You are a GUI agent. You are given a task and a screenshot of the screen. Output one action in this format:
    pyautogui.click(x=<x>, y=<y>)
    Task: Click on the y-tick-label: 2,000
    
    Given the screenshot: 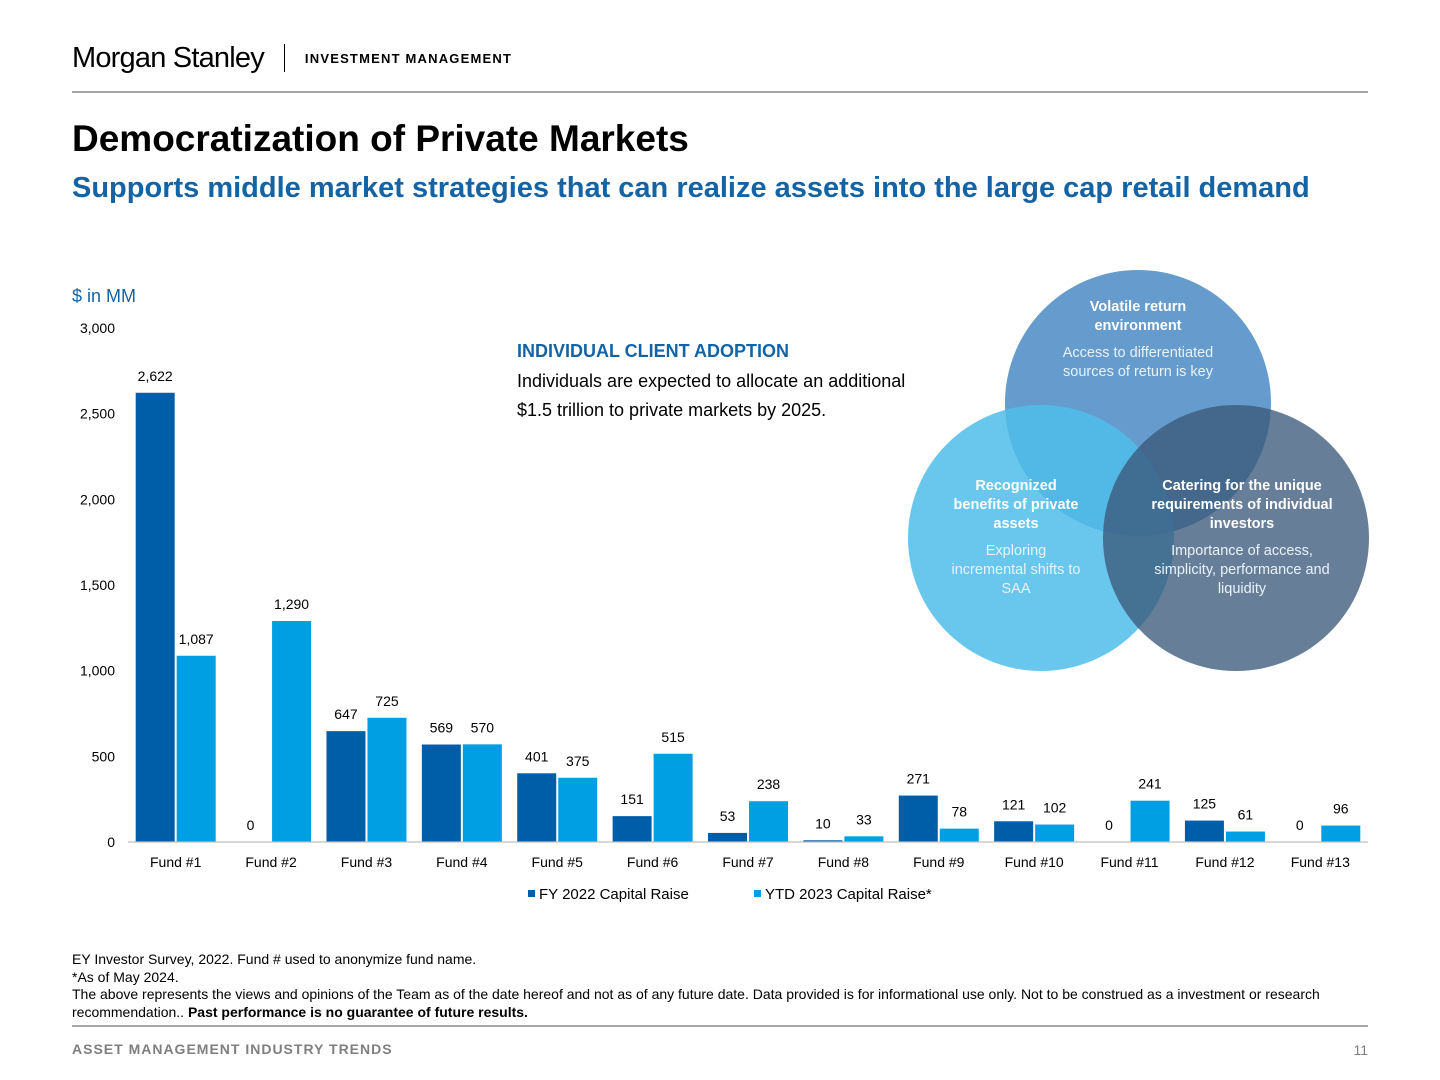 What is the action you would take?
    pyautogui.click(x=97, y=499)
    